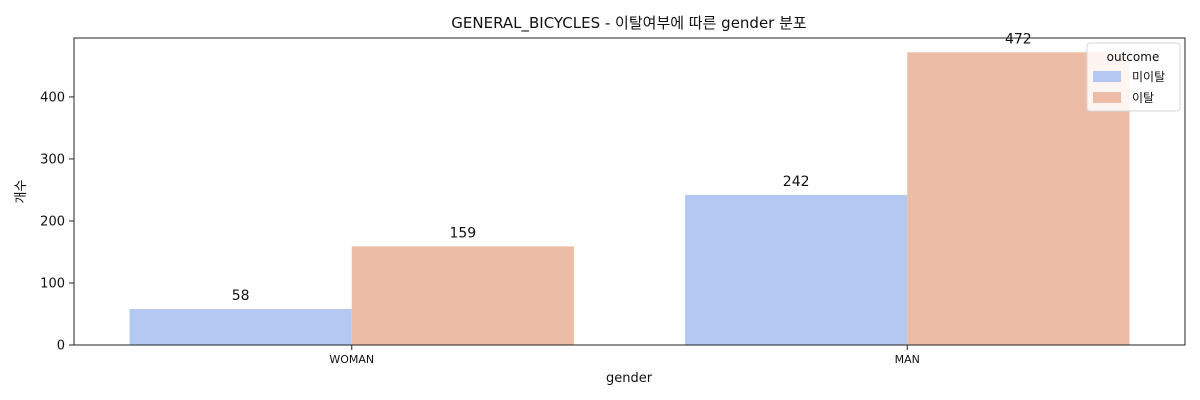 The height and width of the screenshot is (400, 1200). What do you see at coordinates (629, 23) in the screenshot?
I see `chart-title: GENERAL_BICYCLES - 이탈여부에 따른 gender 분포` at bounding box center [629, 23].